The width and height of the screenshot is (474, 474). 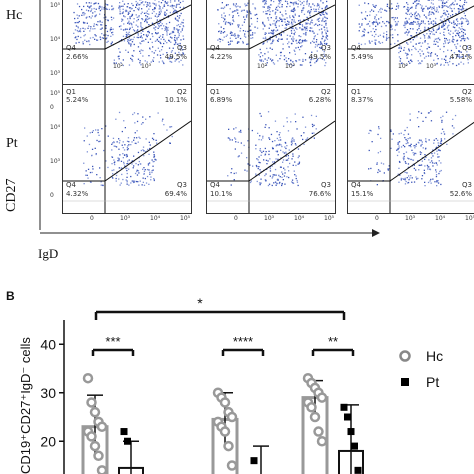 I want to click on y-tick-label: 10⁵, so click(x=55, y=93).